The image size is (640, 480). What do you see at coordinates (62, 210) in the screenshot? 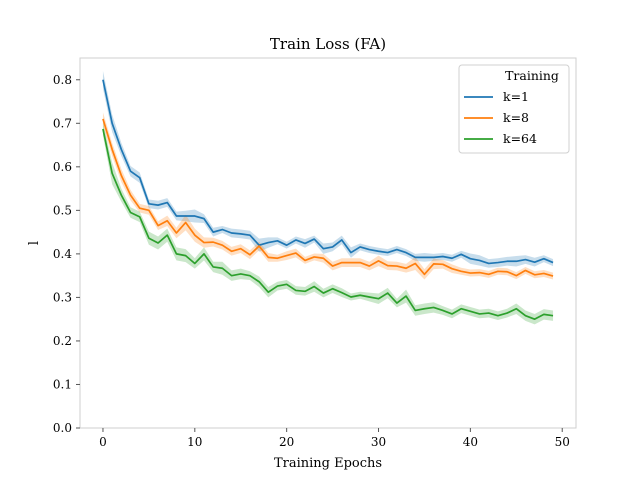
I see `y-tick-label: 0.5` at bounding box center [62, 210].